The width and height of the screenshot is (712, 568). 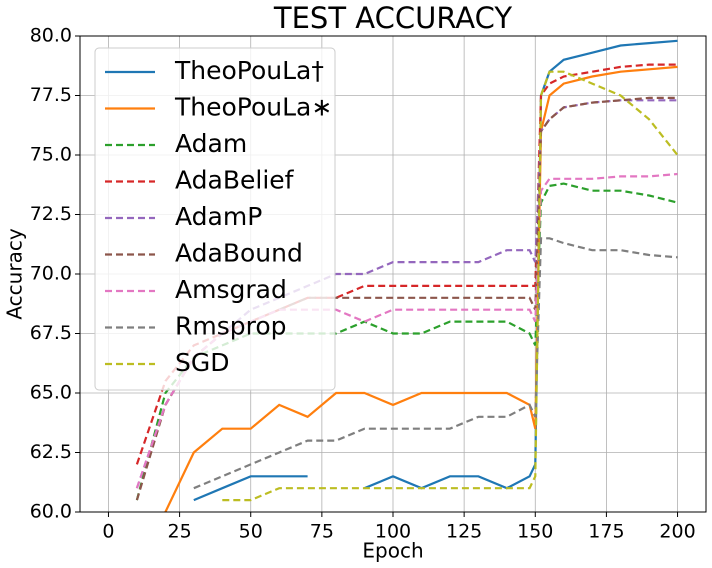 What do you see at coordinates (464, 532) in the screenshot?
I see `x-tick-label: 125` at bounding box center [464, 532].